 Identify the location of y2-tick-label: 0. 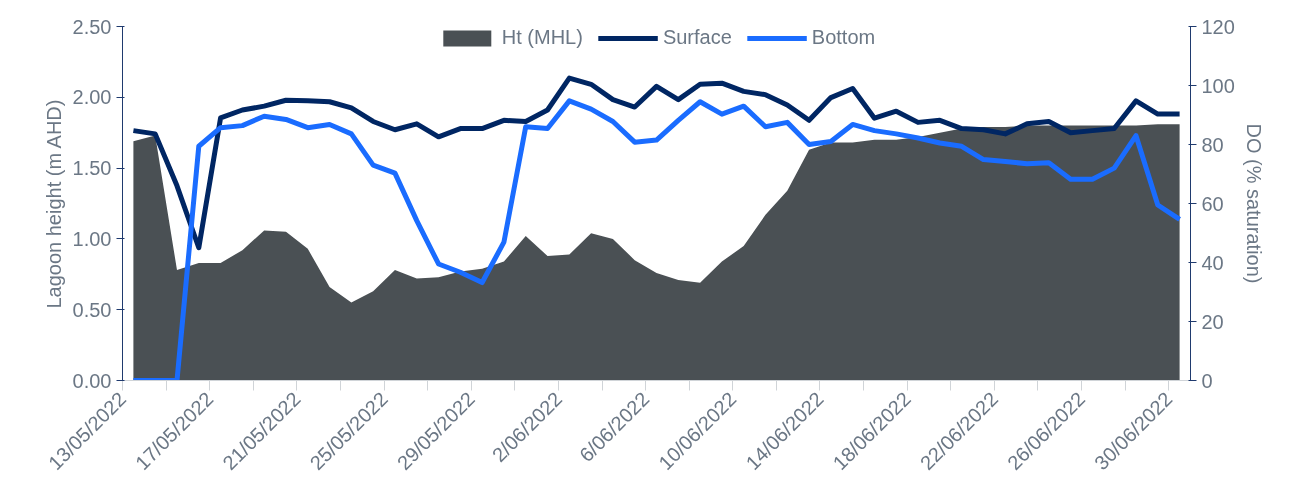
(1207, 380).